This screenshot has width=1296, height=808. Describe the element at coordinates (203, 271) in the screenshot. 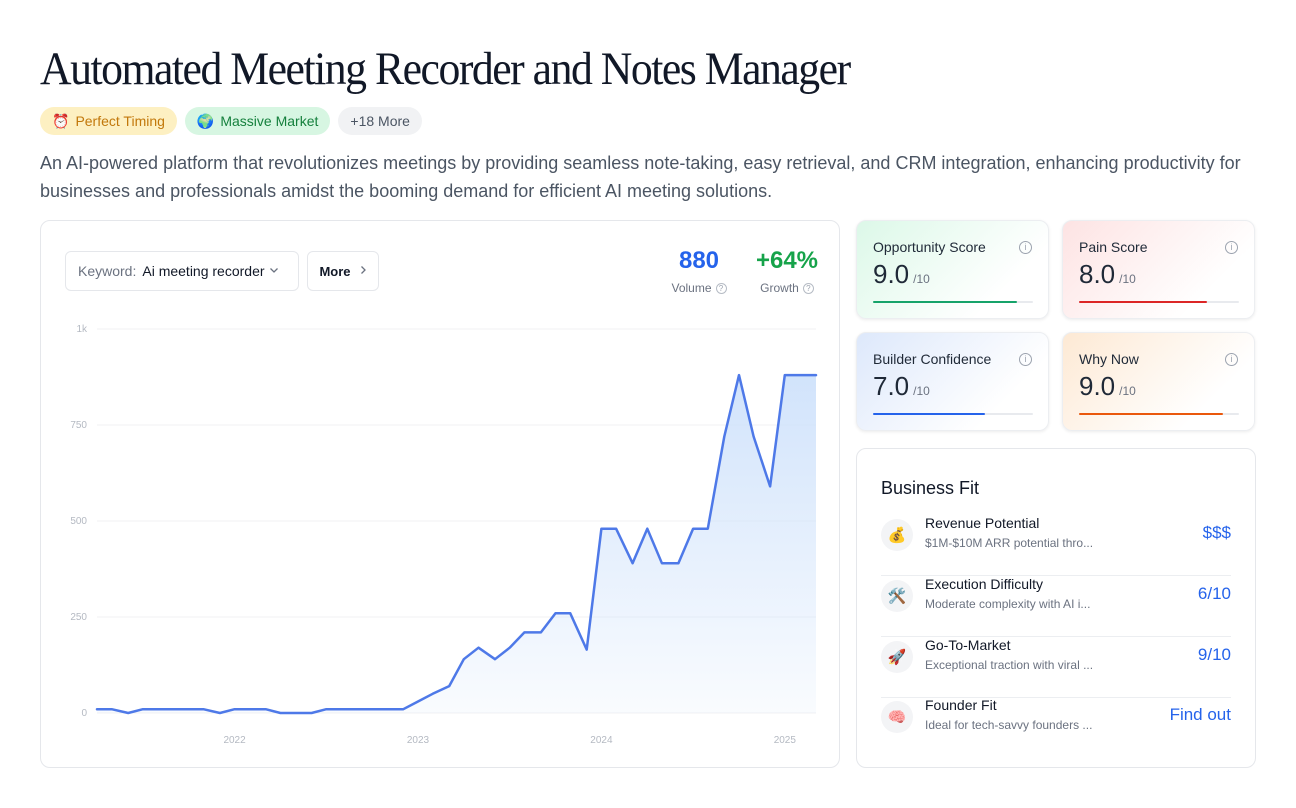

I see `keyword-value: Ai meeting recorder` at that location.